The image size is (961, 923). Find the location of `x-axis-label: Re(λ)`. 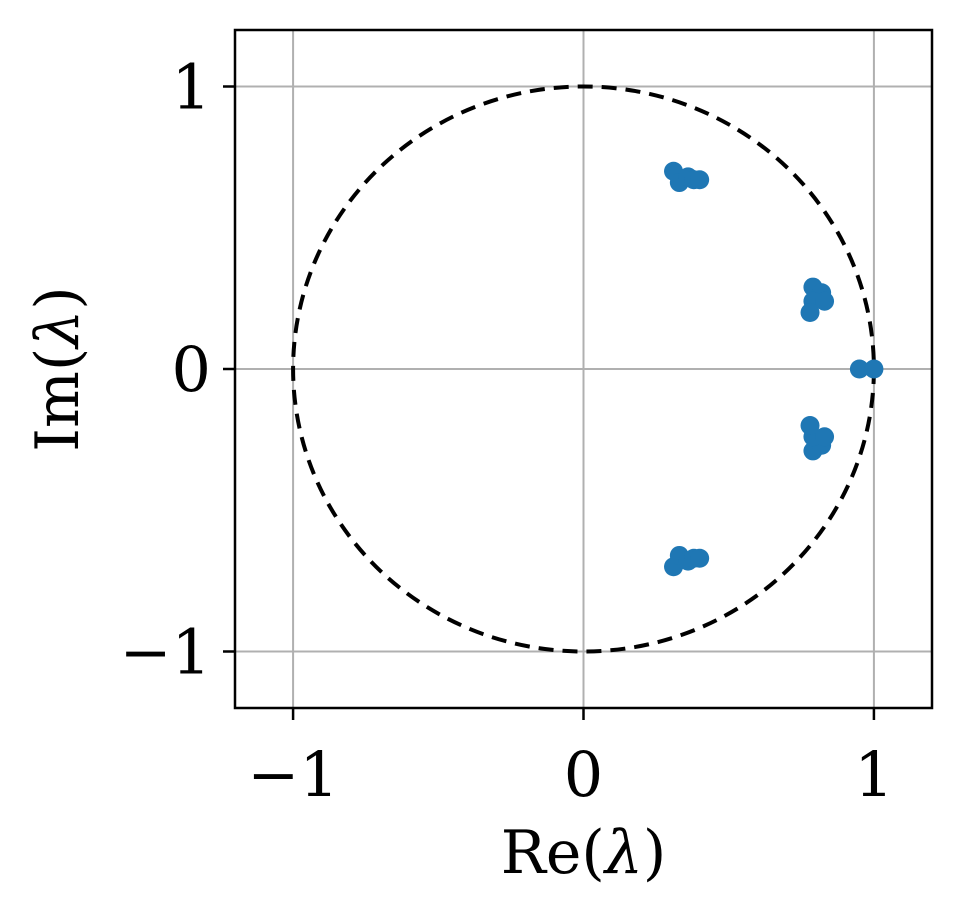

x-axis-label: Re(λ) is located at coordinates (584, 853).